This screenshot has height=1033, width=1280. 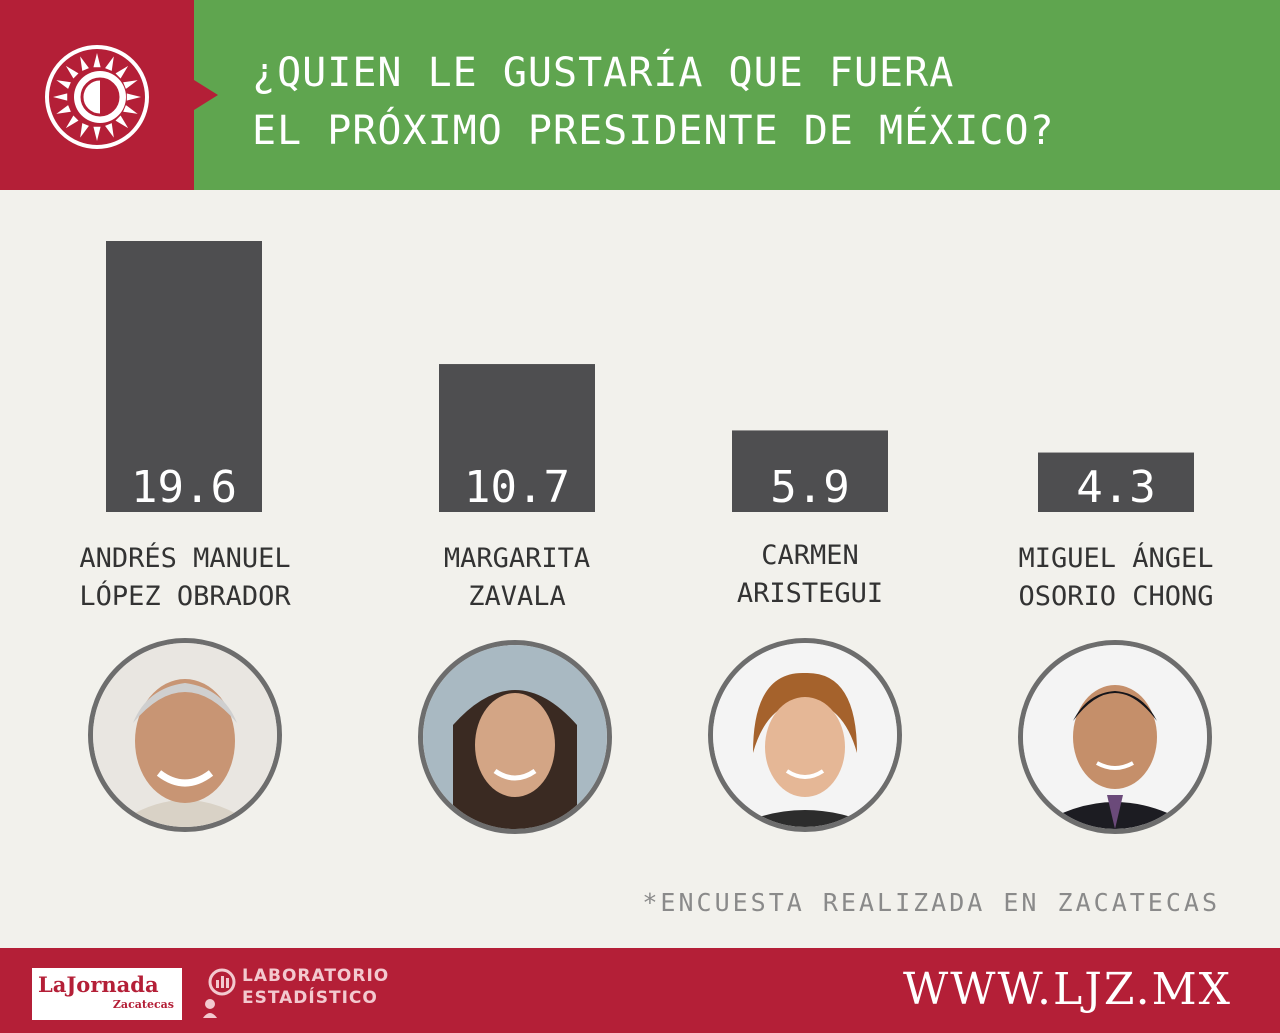 What do you see at coordinates (1116, 578) in the screenshot?
I see `candidate-name-4: MIGUEL ÁNGEL OSORIO CHONG` at bounding box center [1116, 578].